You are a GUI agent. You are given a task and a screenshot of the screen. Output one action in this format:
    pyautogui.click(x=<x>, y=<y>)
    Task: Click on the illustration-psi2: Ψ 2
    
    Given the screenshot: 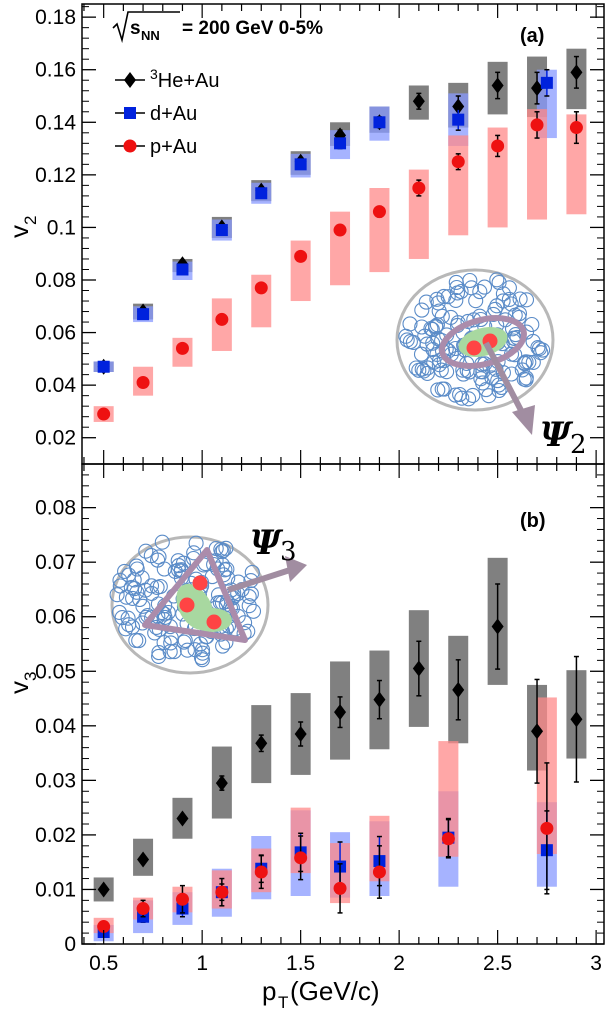 What is the action you would take?
    pyautogui.click(x=491, y=364)
    